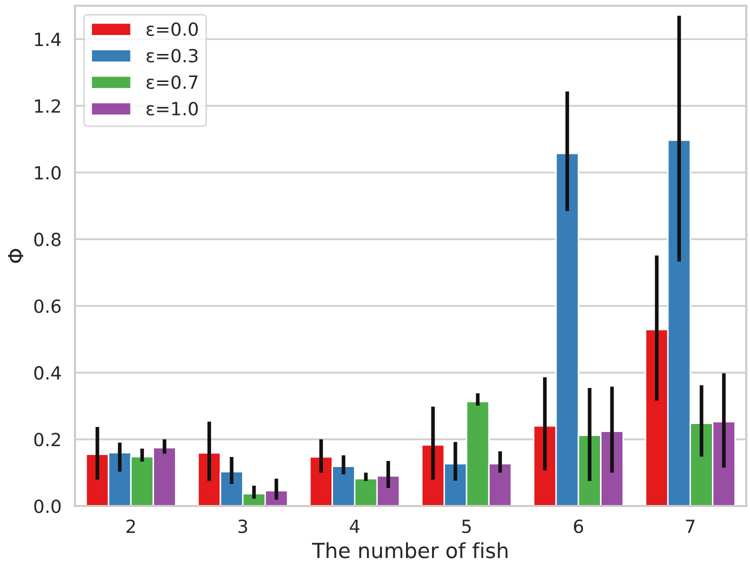 This screenshot has width=750, height=575. Describe the element at coordinates (172, 82) in the screenshot. I see `legend-label: ε=0.7` at that location.